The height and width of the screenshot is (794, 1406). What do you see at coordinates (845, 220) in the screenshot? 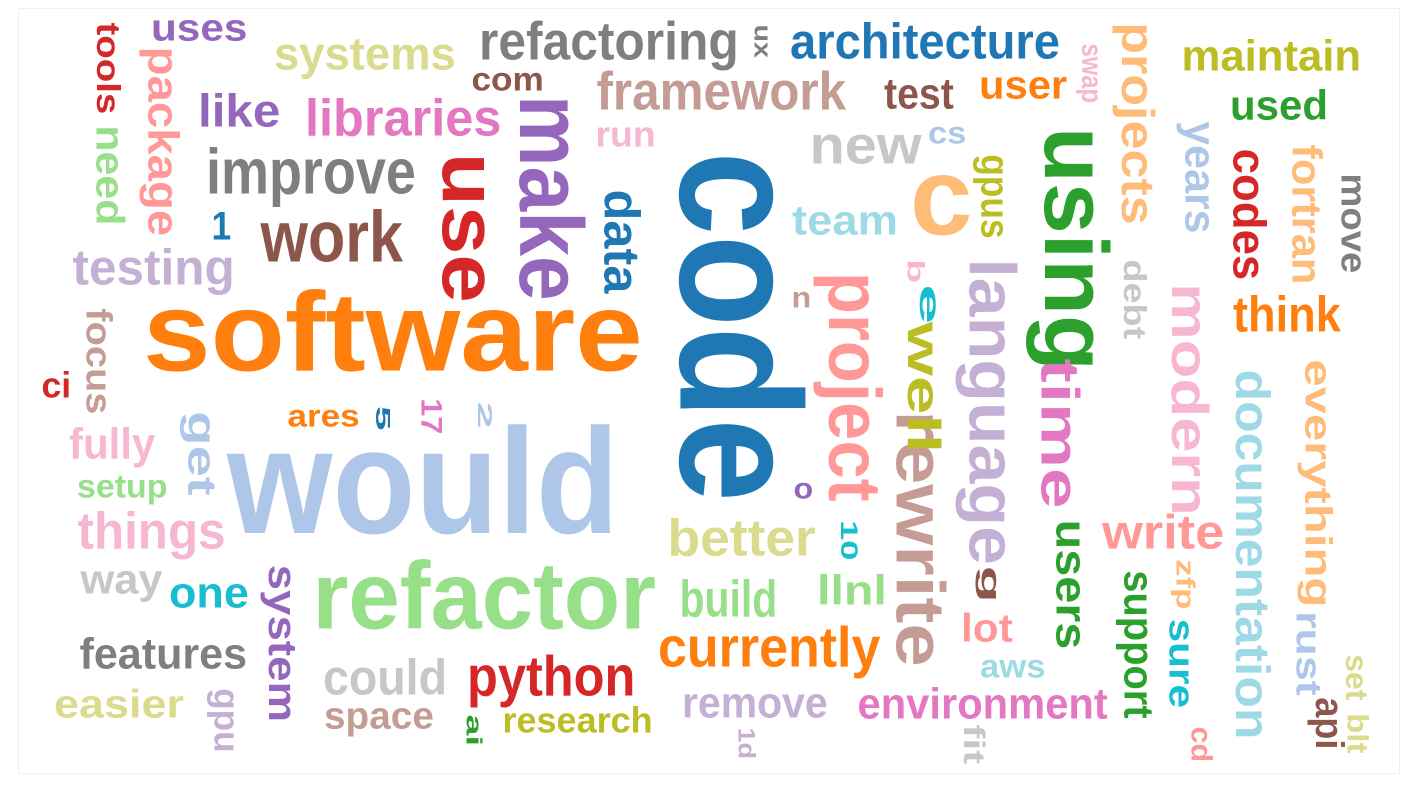
I see `word-59: team` at bounding box center [845, 220].